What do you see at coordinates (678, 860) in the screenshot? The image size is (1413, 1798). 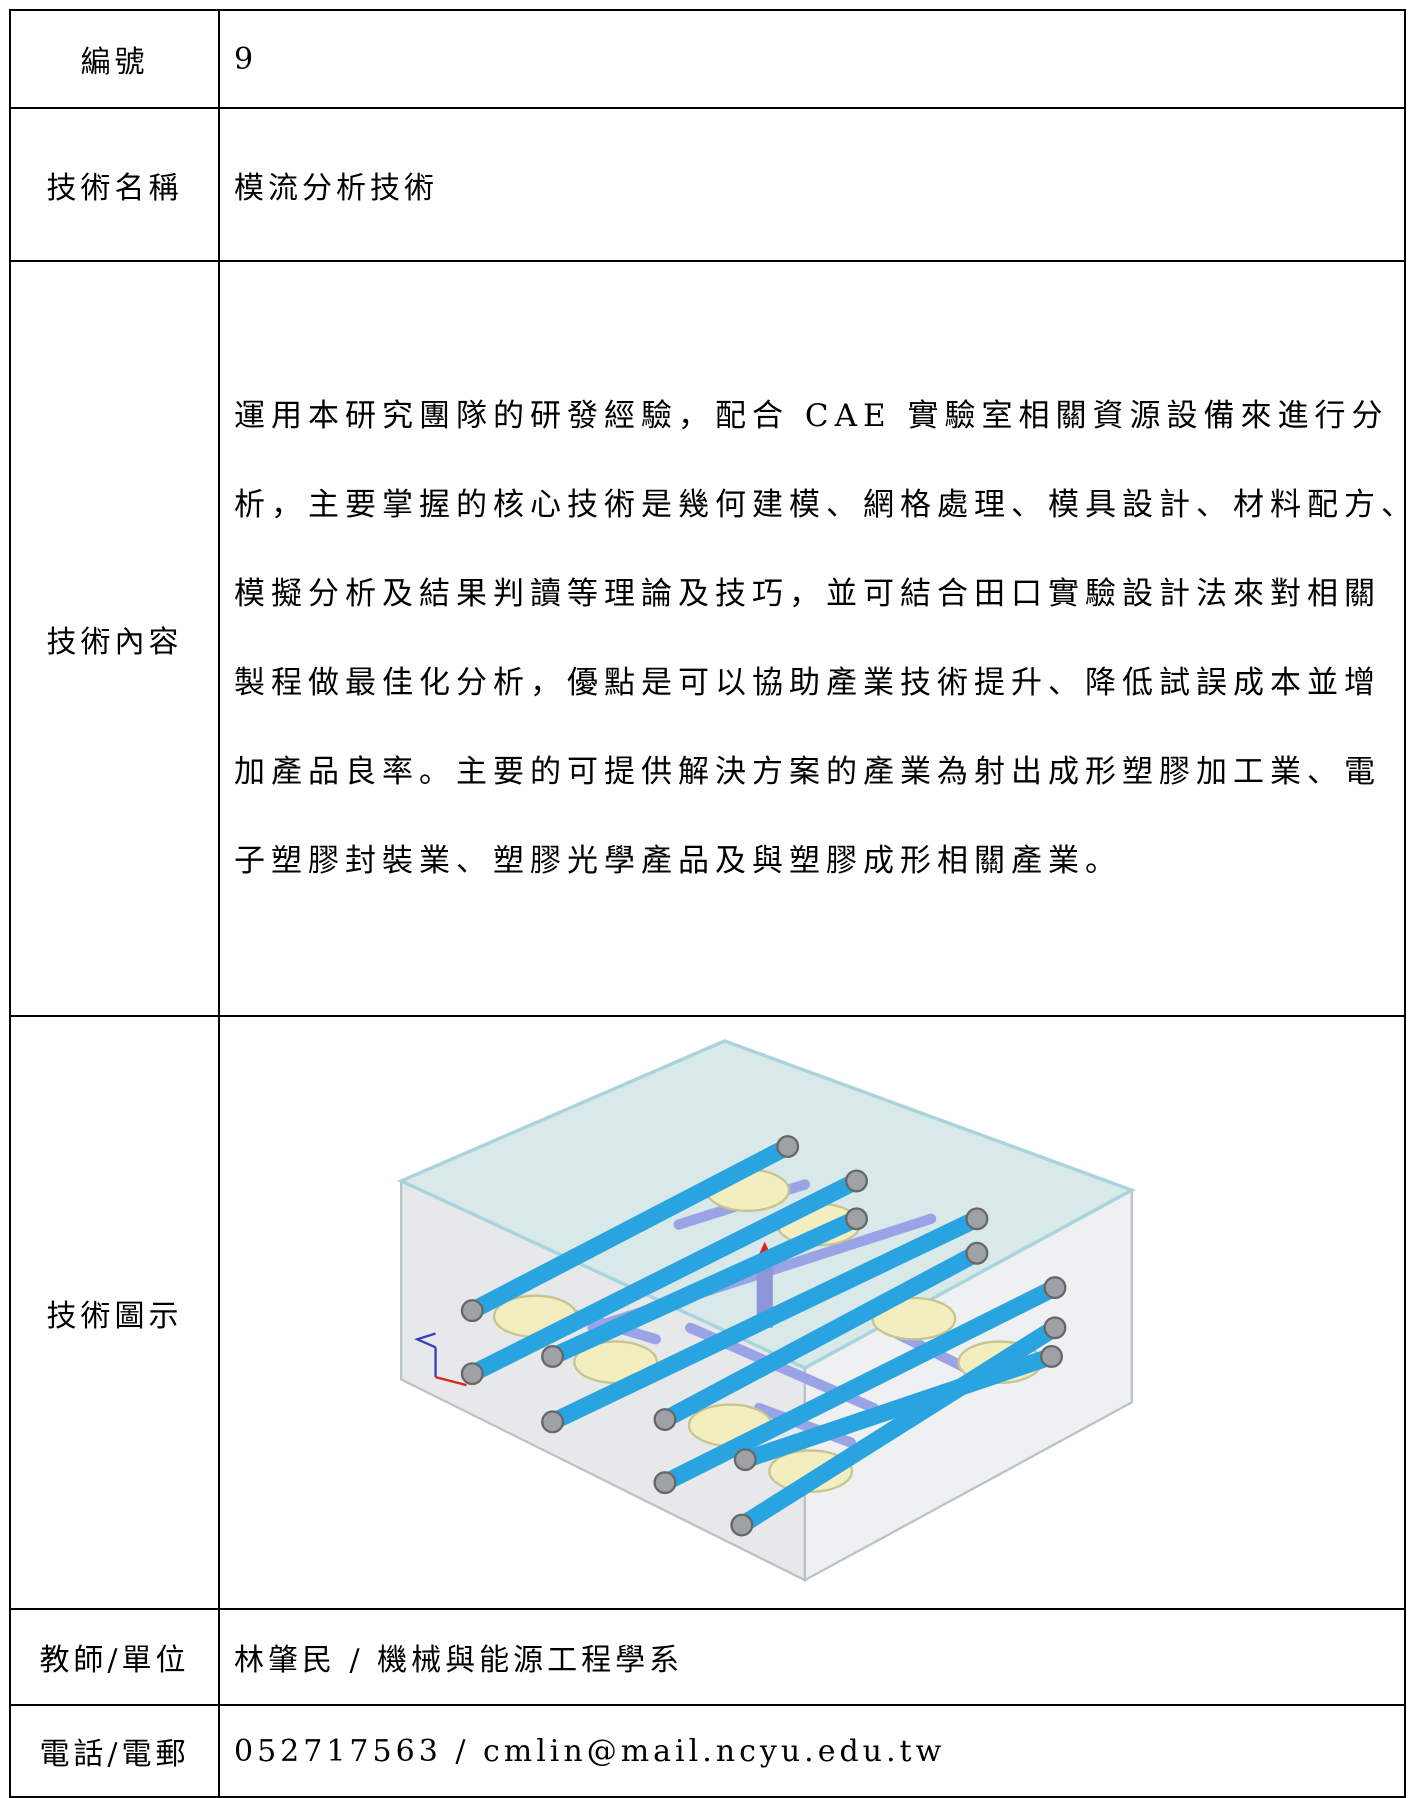 I see `paragraph-line: 子塑膠封裝業、塑膠光學產品及與塑膠成形相關產業。` at bounding box center [678, 860].